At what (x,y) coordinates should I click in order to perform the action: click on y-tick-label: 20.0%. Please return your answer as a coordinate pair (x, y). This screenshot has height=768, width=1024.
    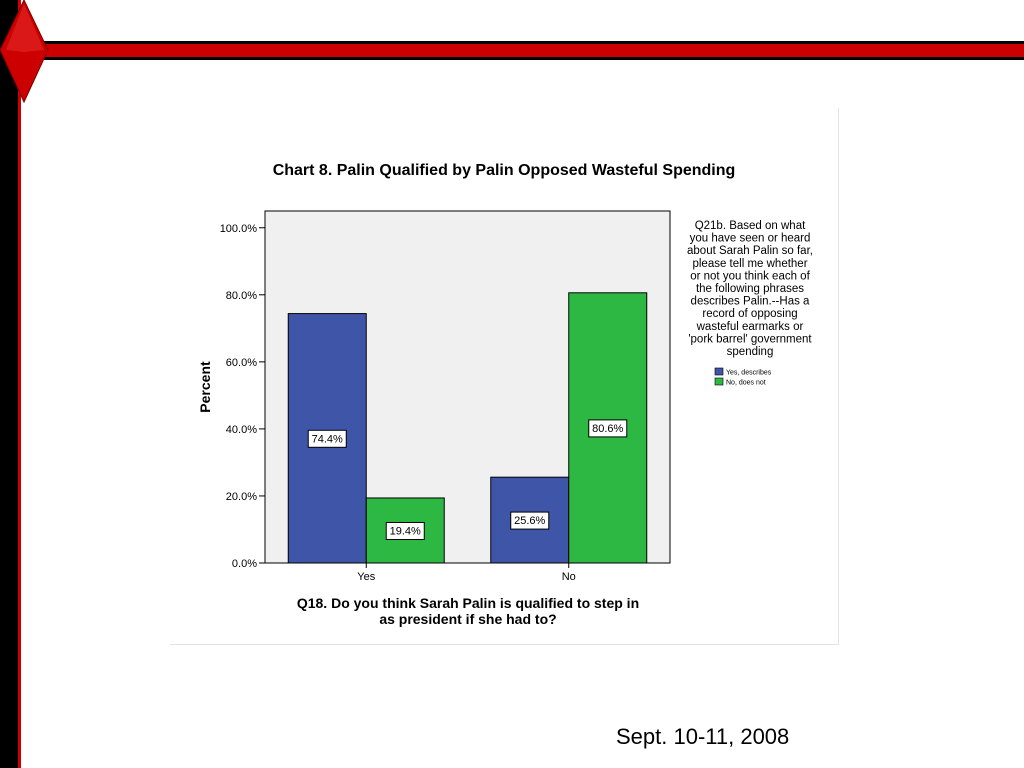
    Looking at the image, I should click on (241, 497).